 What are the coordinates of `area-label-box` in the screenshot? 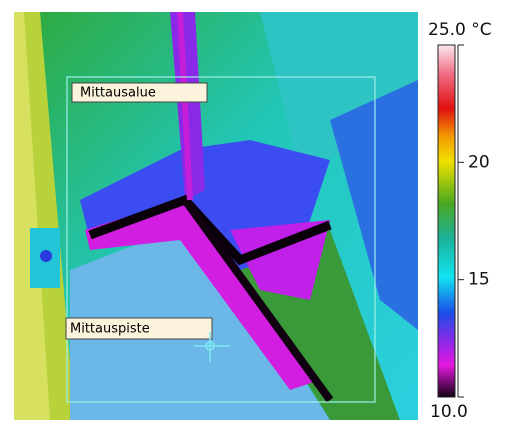 It's located at (139, 92).